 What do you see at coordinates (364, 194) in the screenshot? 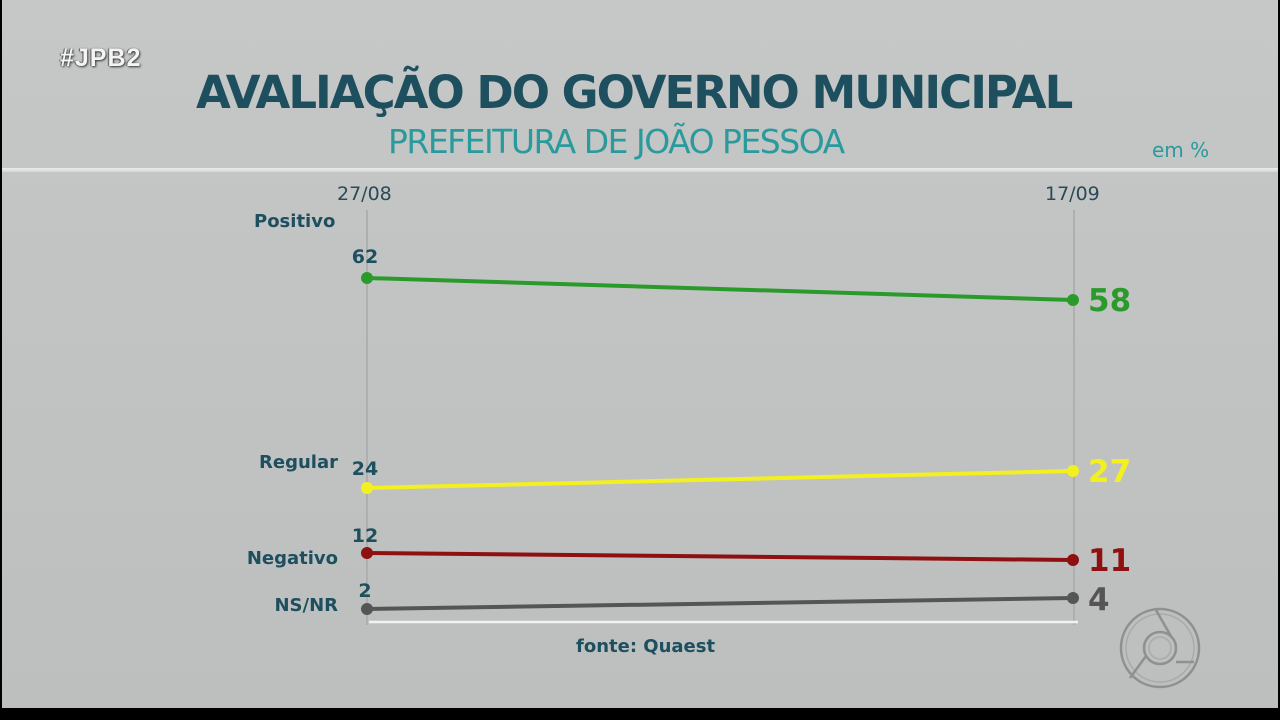
I see `date-label-start: 27/08` at bounding box center [364, 194].